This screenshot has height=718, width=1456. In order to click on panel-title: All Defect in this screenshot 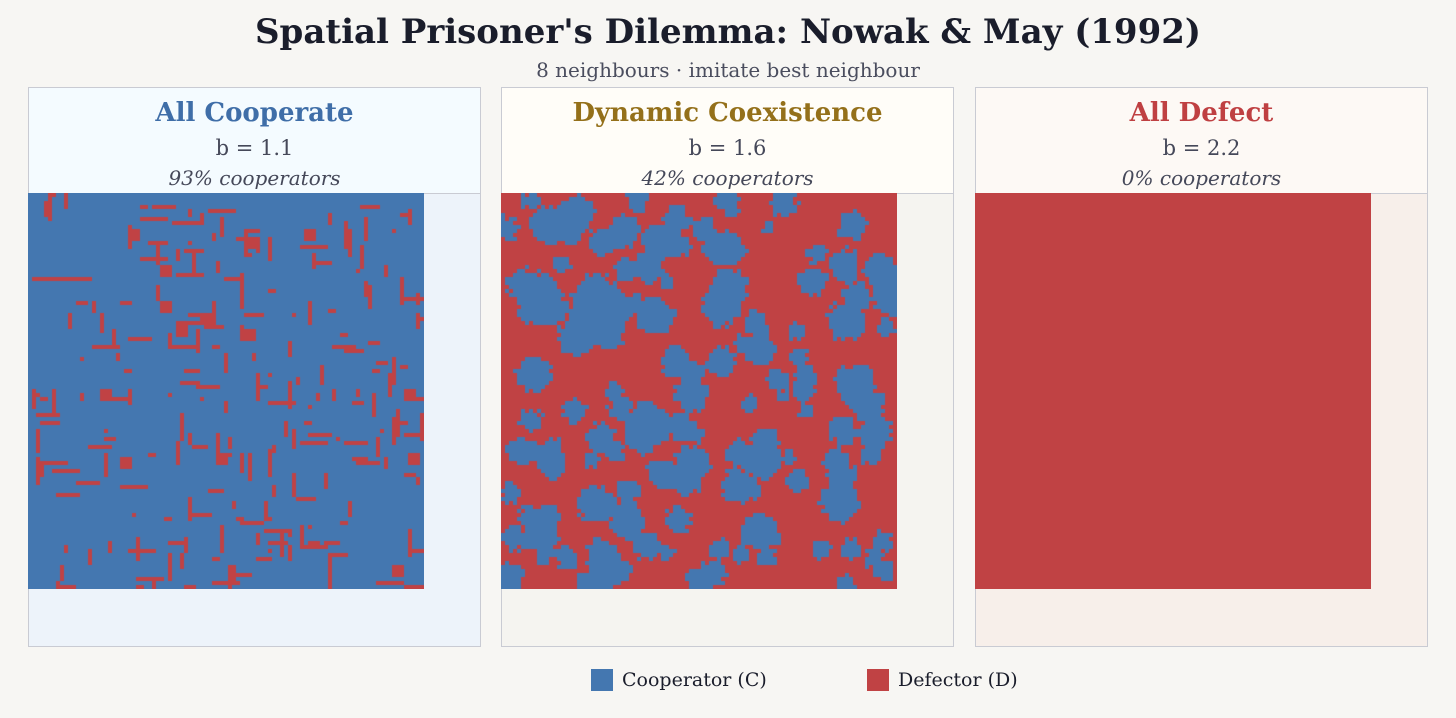, I will do `click(1201, 113)`.